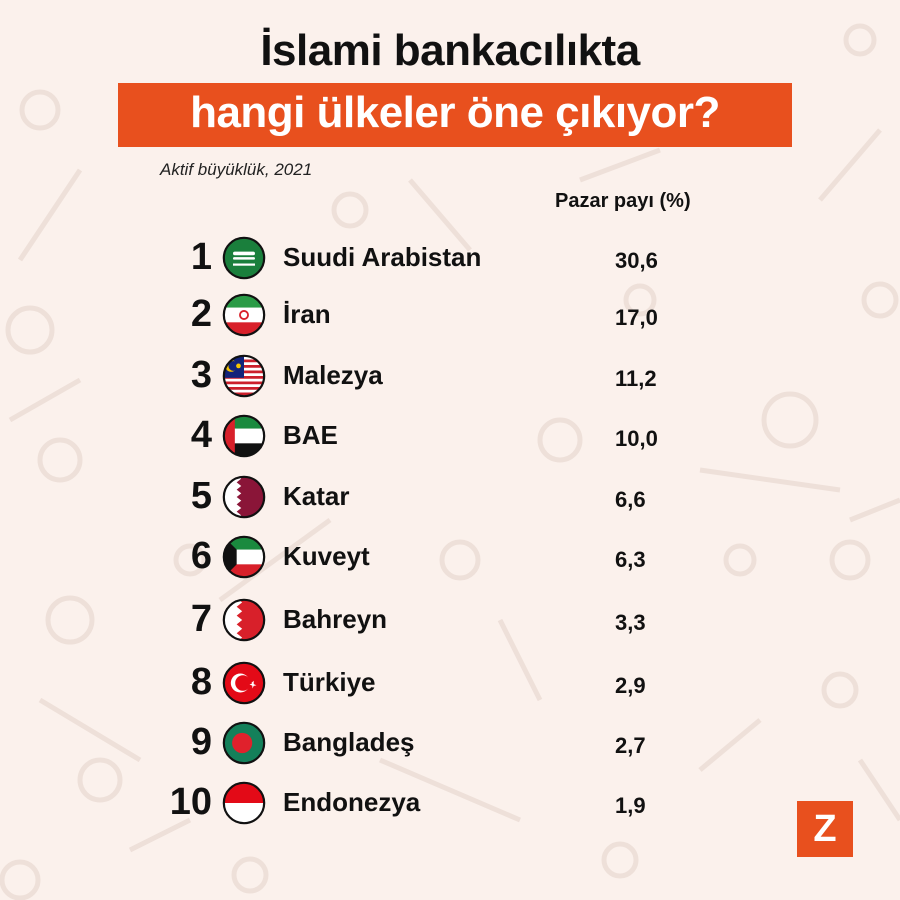 This screenshot has height=900, width=900. What do you see at coordinates (201, 556) in the screenshot?
I see `rank-number: 6` at bounding box center [201, 556].